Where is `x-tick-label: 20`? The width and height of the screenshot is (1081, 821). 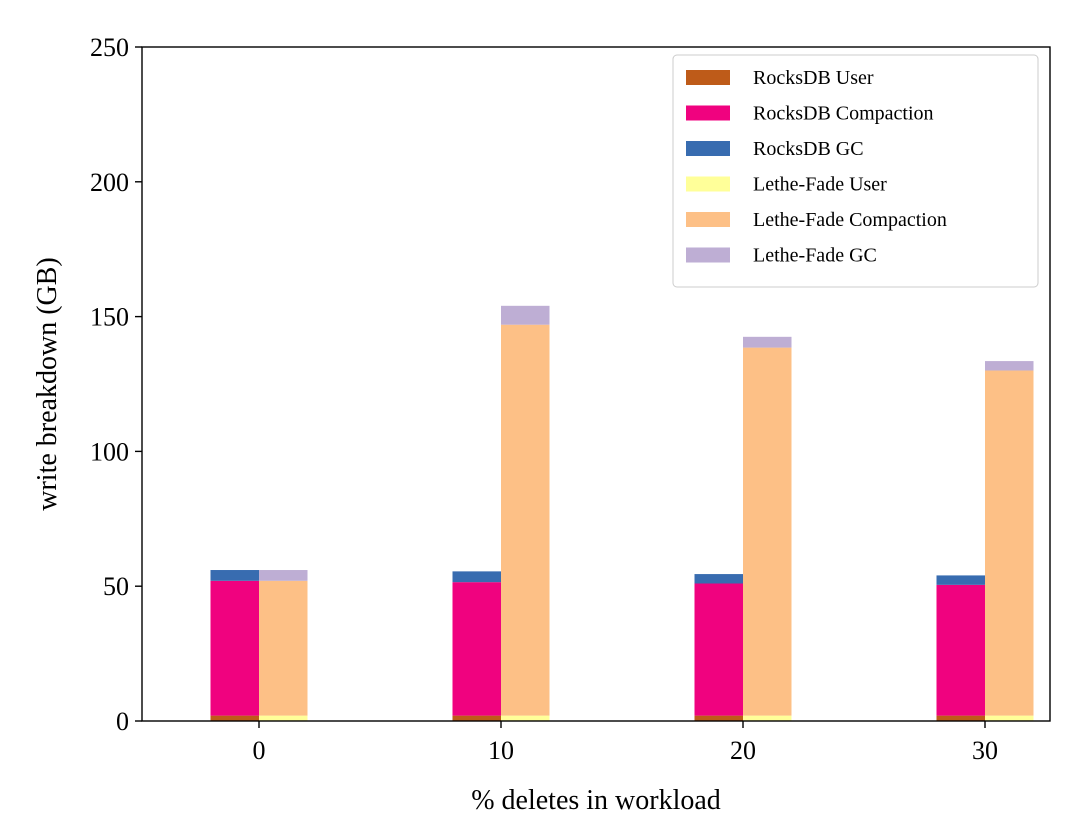
x-tick-label: 20 is located at coordinates (743, 750).